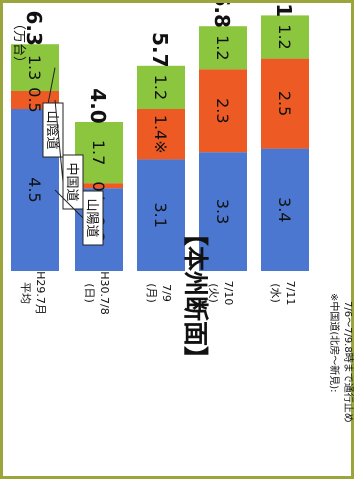 The width and height of the screenshot is (354, 482). Describe the element at coordinates (348, 362) in the screenshot. I see `note-line-2: 7/6～7/9.8時まで通行止め` at that location.